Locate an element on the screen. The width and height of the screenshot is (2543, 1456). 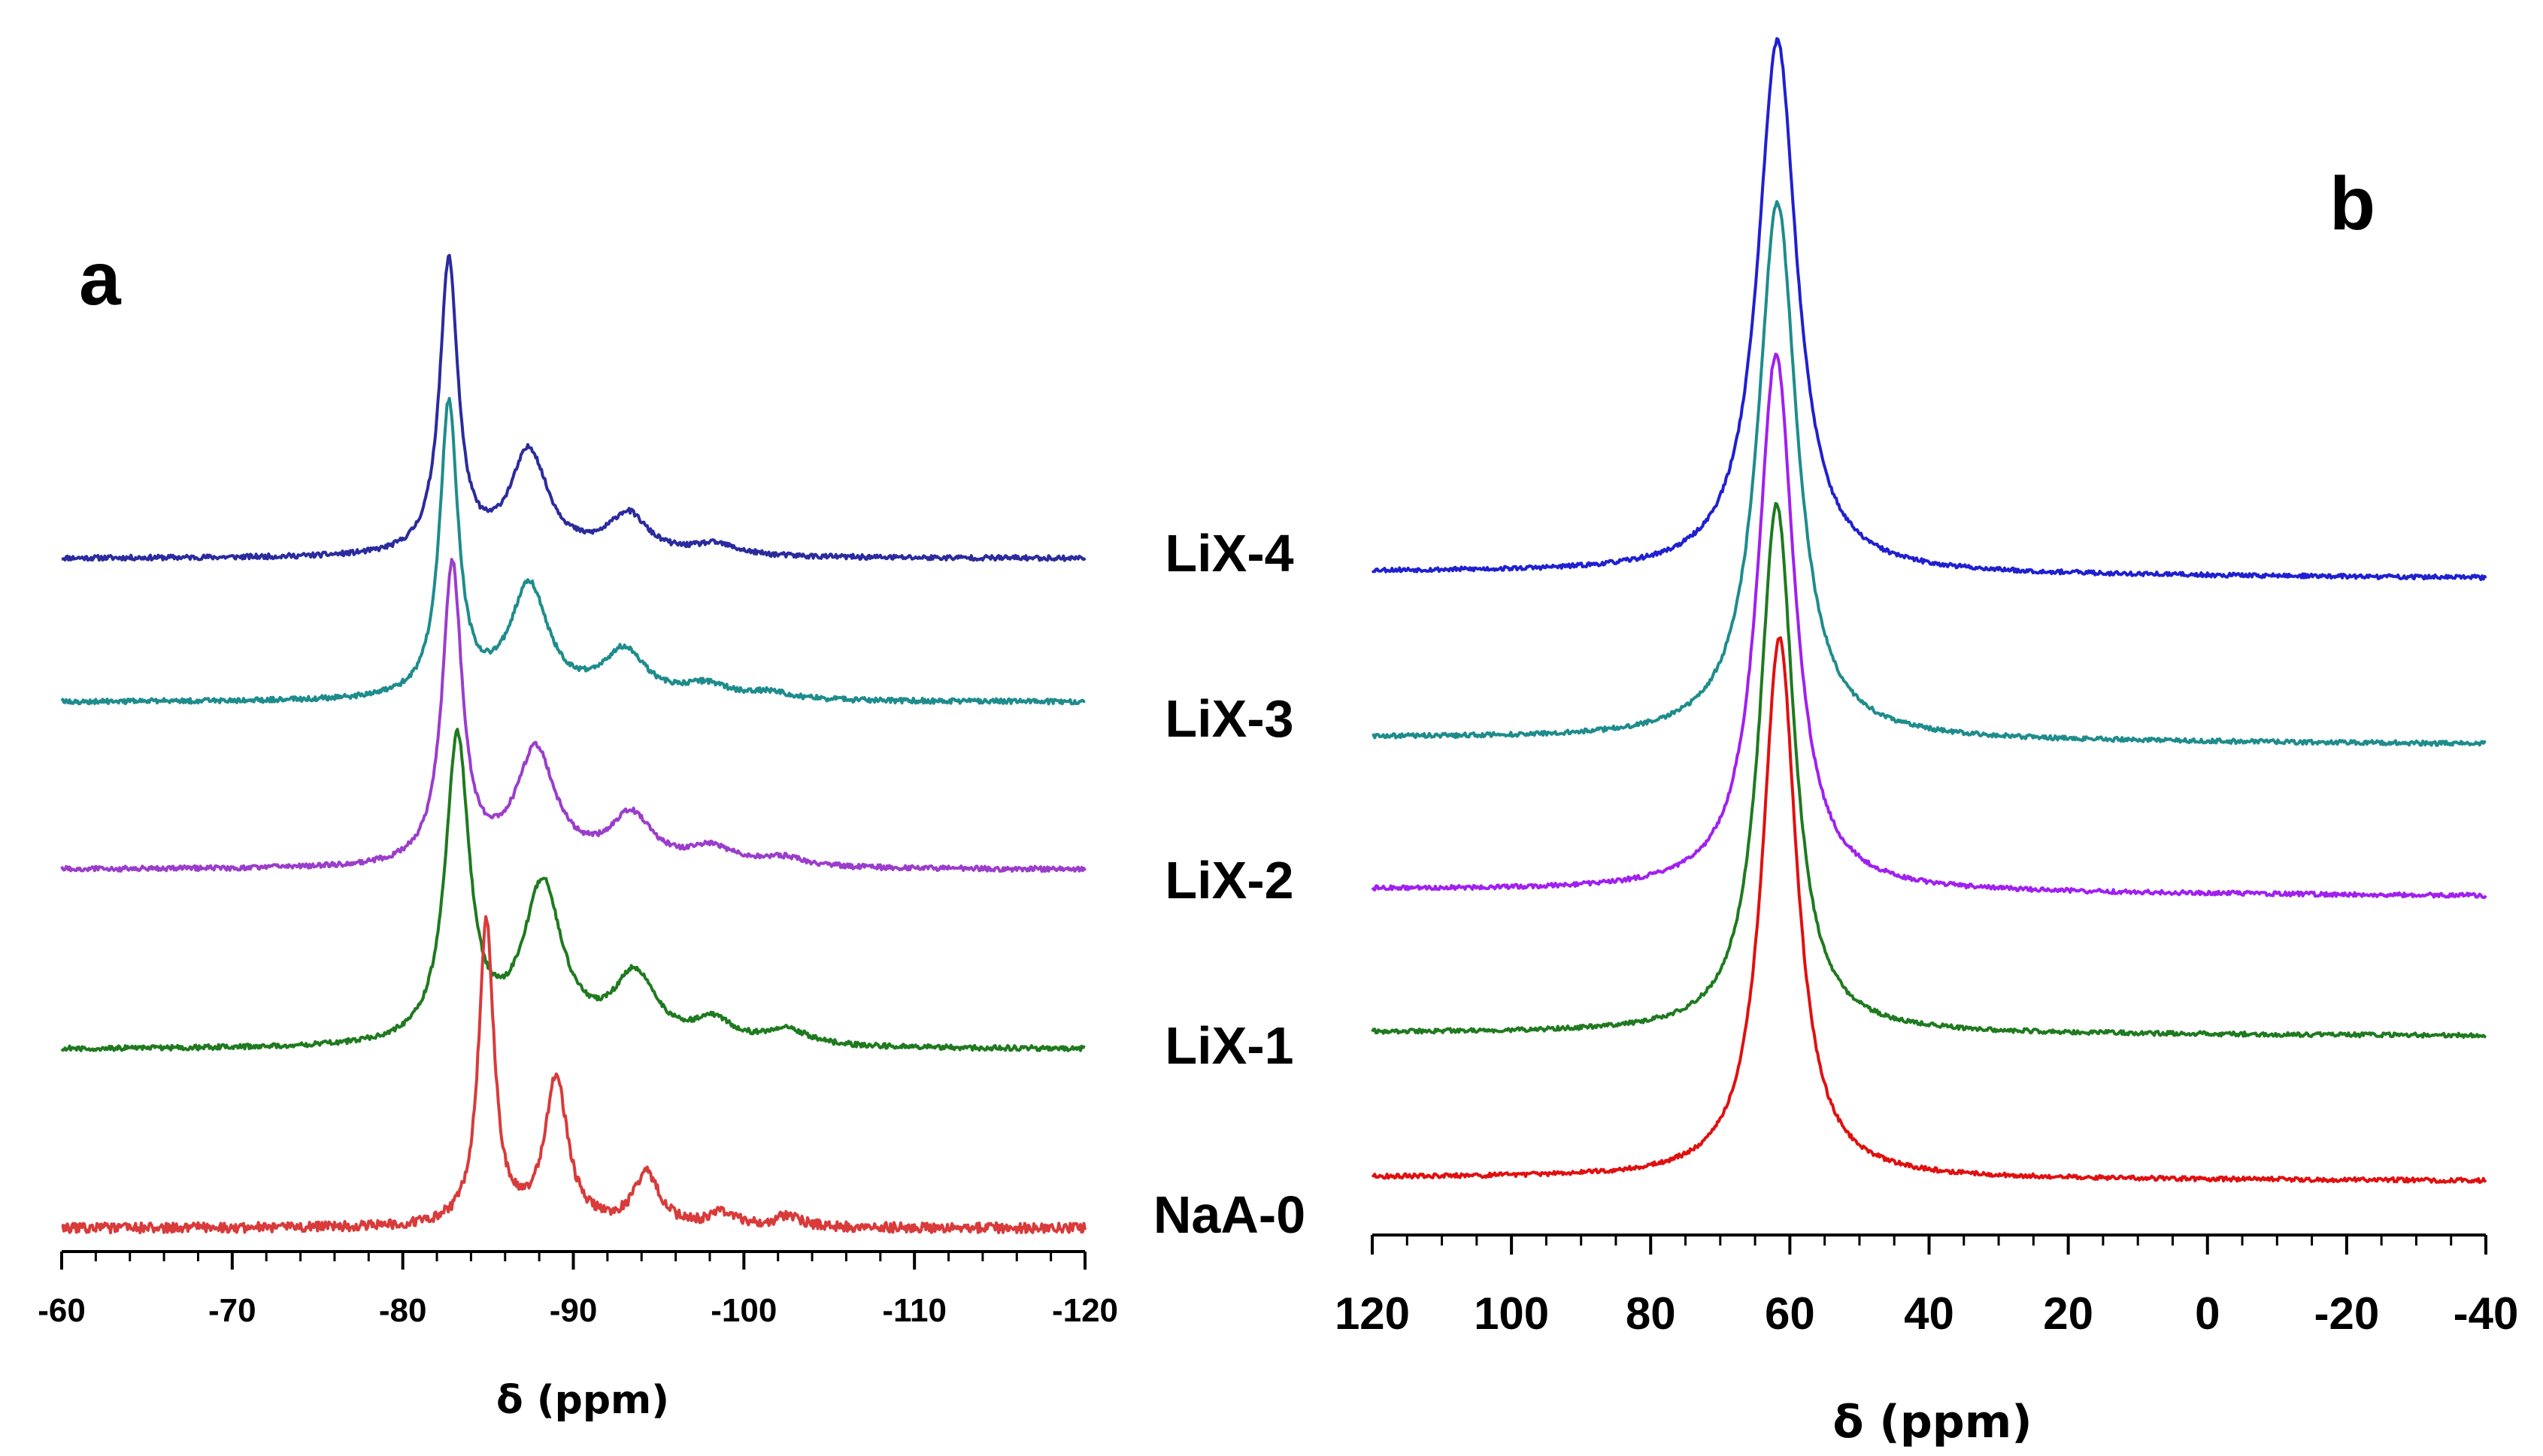
series-label-lix-3: LiX-3 is located at coordinates (1229, 718).